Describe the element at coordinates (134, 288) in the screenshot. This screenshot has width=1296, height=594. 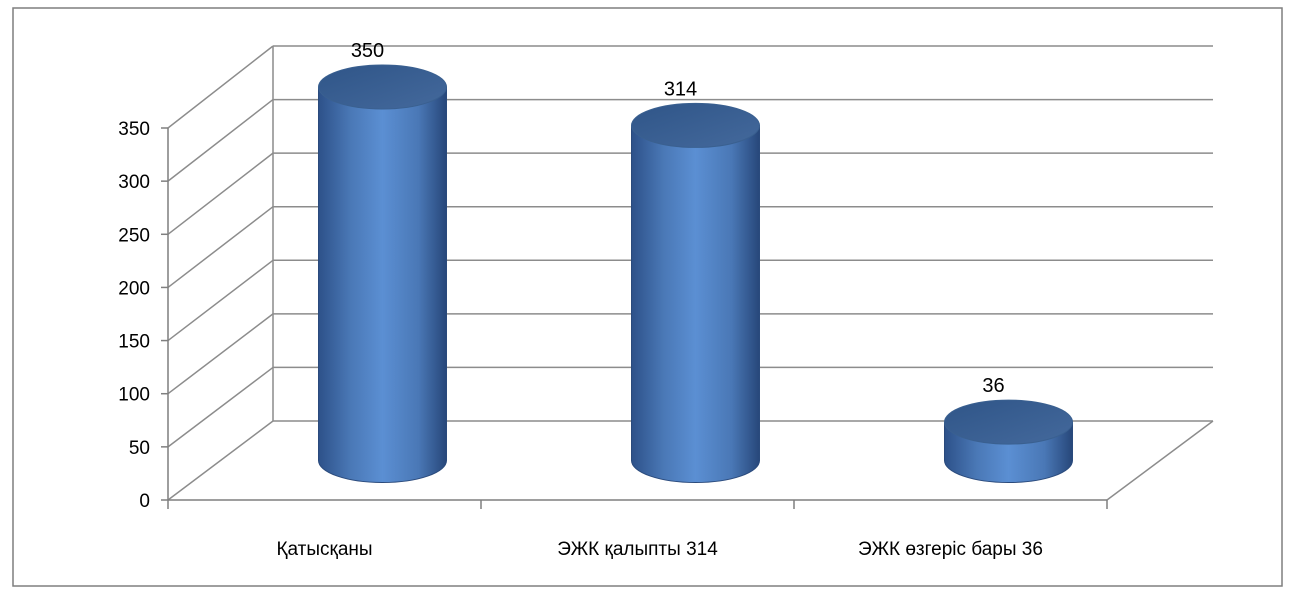
I see `y-tick-label: 200` at that location.